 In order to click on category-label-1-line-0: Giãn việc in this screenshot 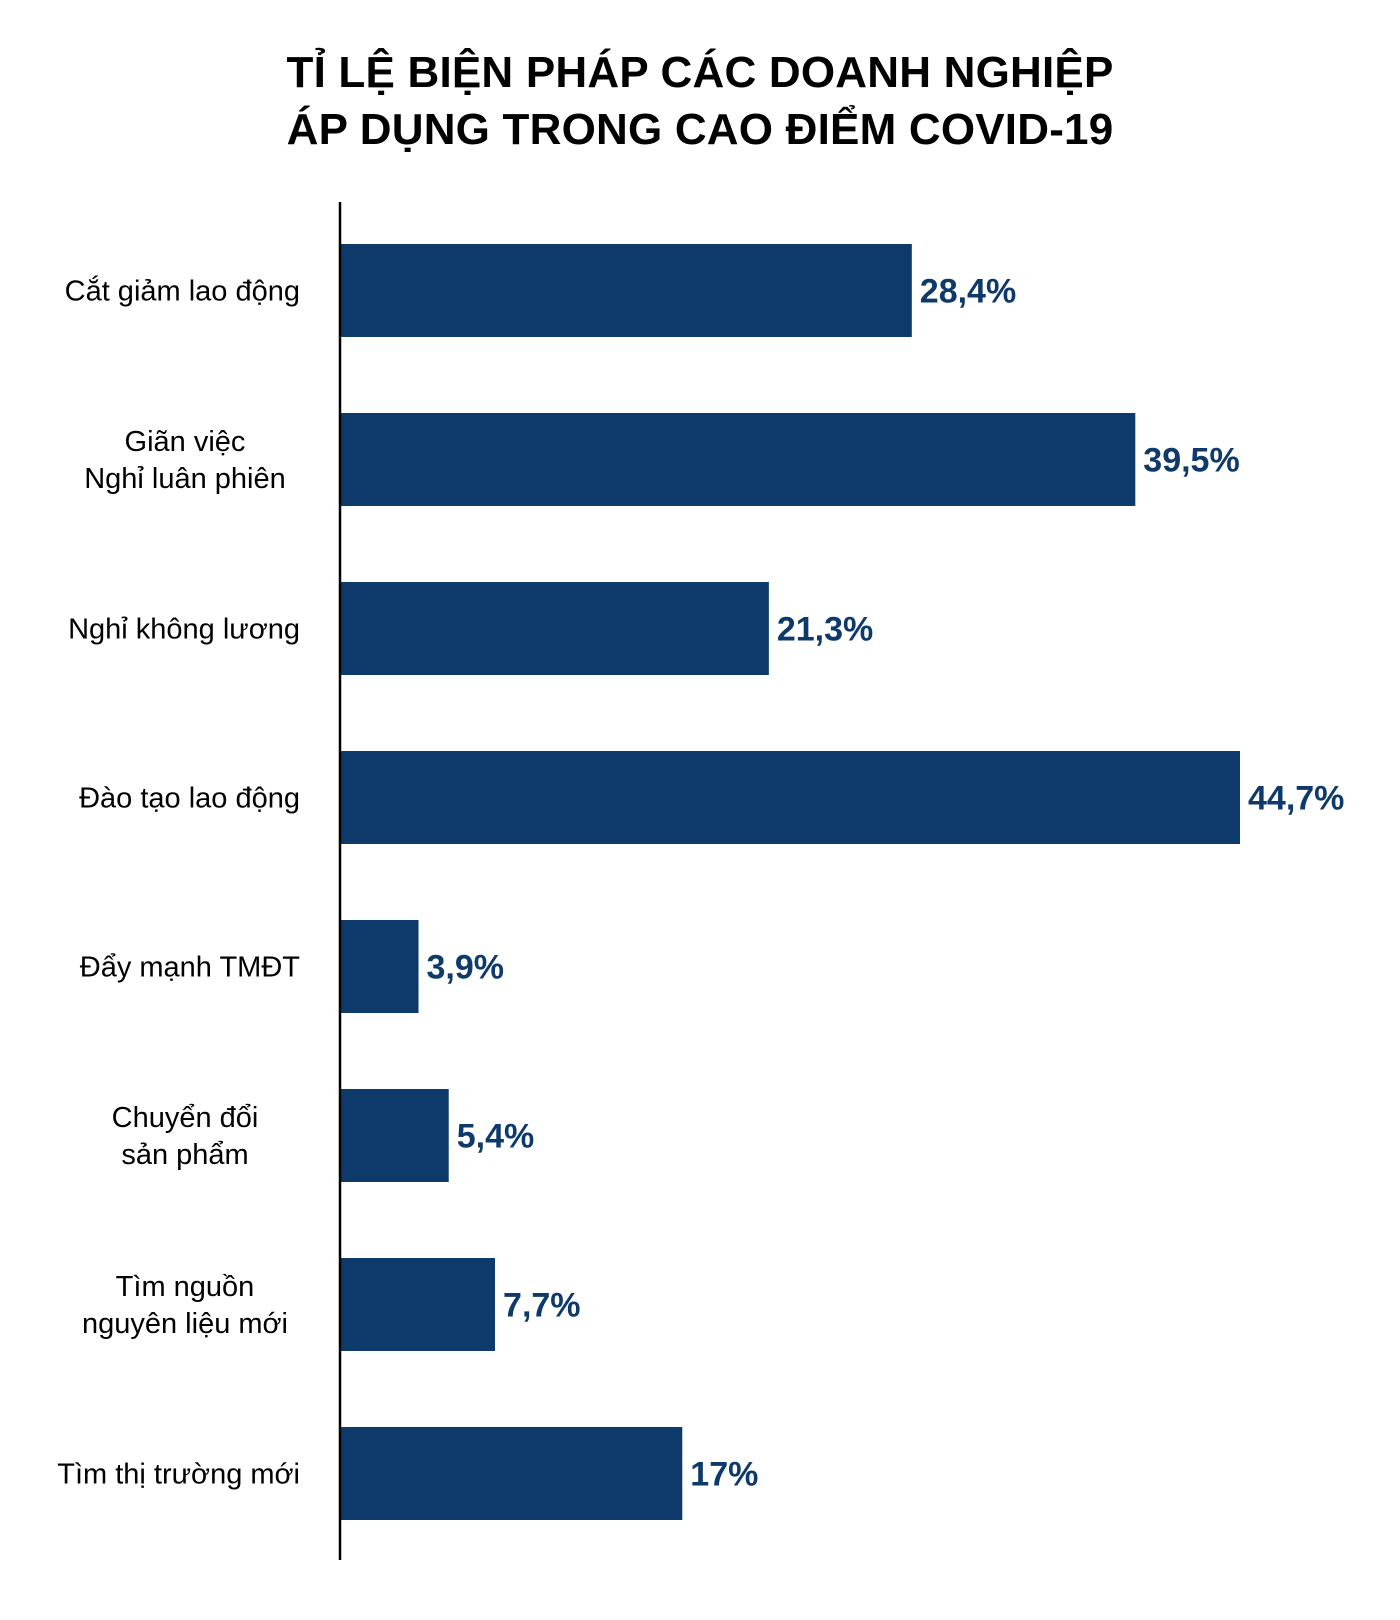, I will do `click(185, 442)`.